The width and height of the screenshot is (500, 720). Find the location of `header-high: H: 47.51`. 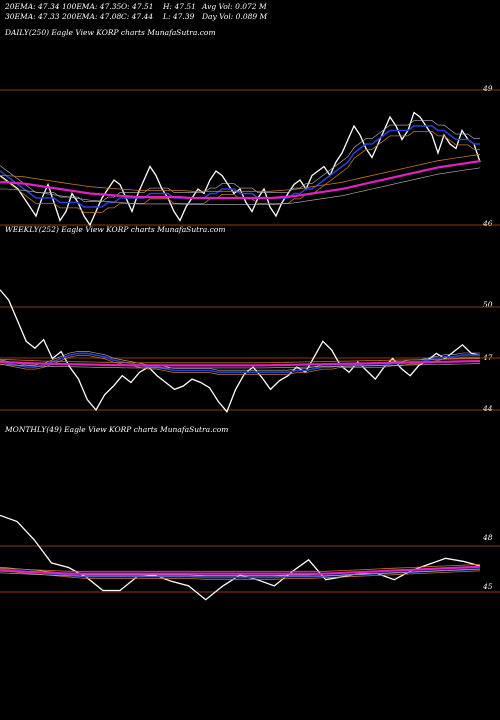

header-high: H: 47.51 is located at coordinates (179, 6).